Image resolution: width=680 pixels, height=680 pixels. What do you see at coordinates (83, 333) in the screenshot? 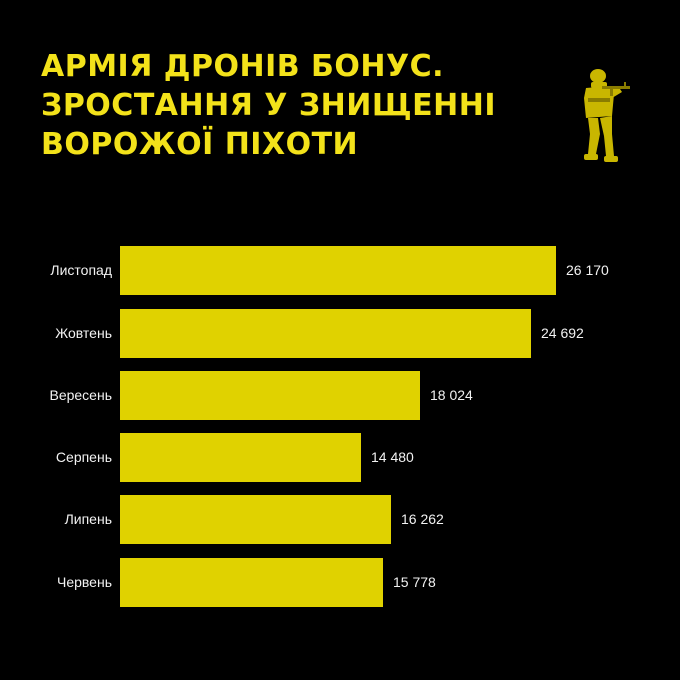
I see `category-label: Жовтень` at bounding box center [83, 333].